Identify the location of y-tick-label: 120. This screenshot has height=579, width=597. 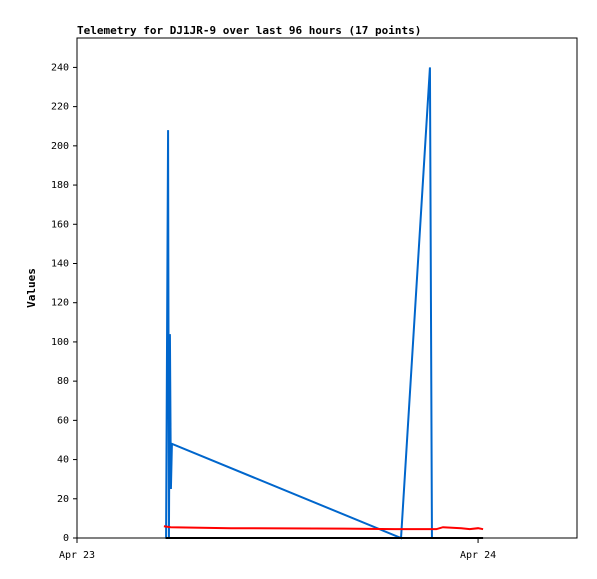
(60, 303).